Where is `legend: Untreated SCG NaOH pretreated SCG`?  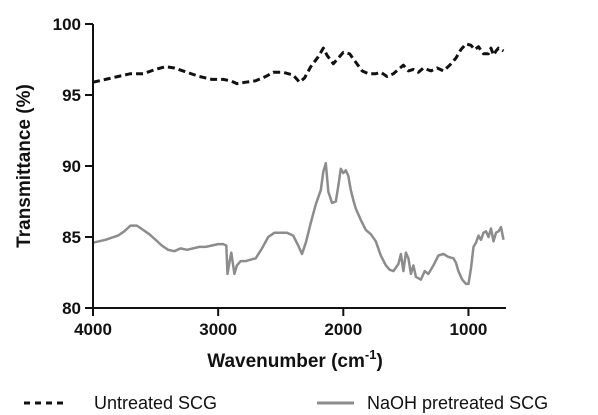
legend: Untreated SCG NaOH pretreated SCG is located at coordinates (286, 403).